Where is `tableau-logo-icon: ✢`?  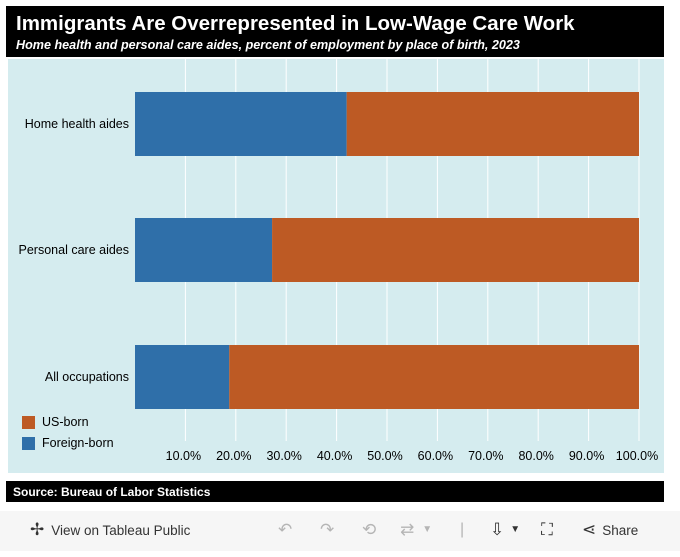 tableau-logo-icon: ✢ is located at coordinates (37, 529).